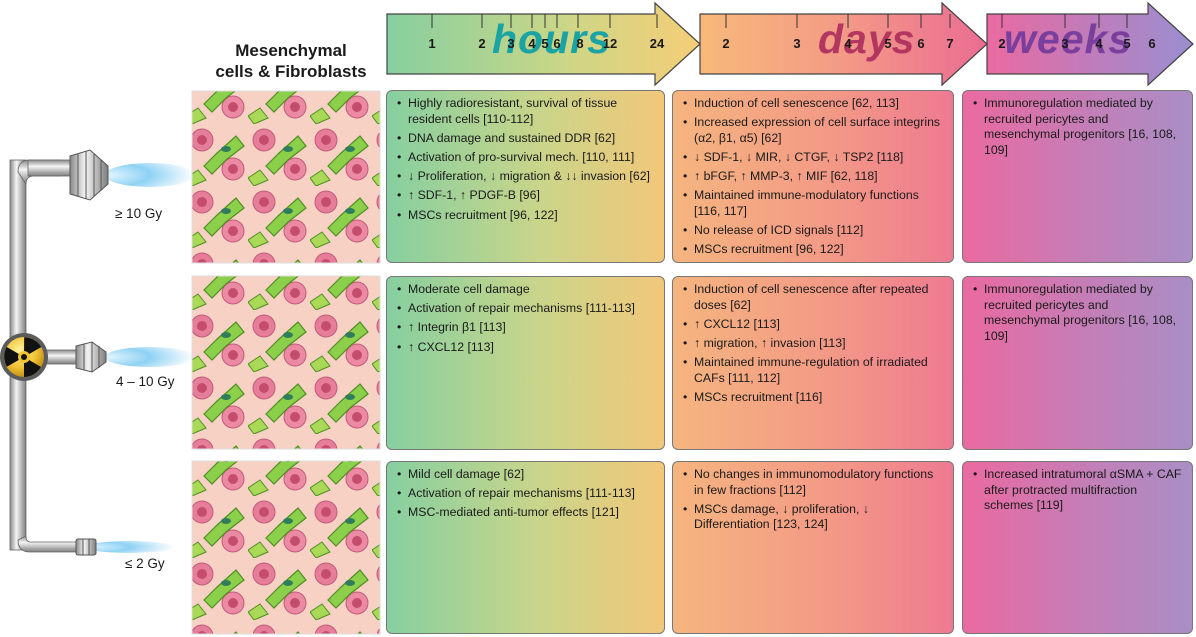 The height and width of the screenshot is (637, 1196). Describe the element at coordinates (286, 547) in the screenshot. I see `cells-image-low` at that location.